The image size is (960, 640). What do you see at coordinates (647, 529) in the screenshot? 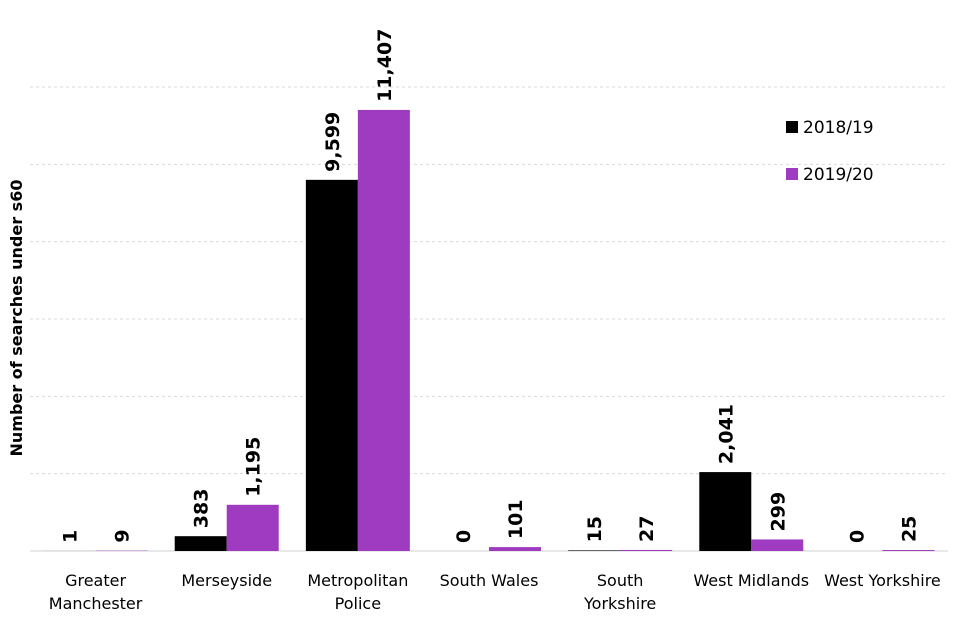
I see `data-label: 27` at bounding box center [647, 529].